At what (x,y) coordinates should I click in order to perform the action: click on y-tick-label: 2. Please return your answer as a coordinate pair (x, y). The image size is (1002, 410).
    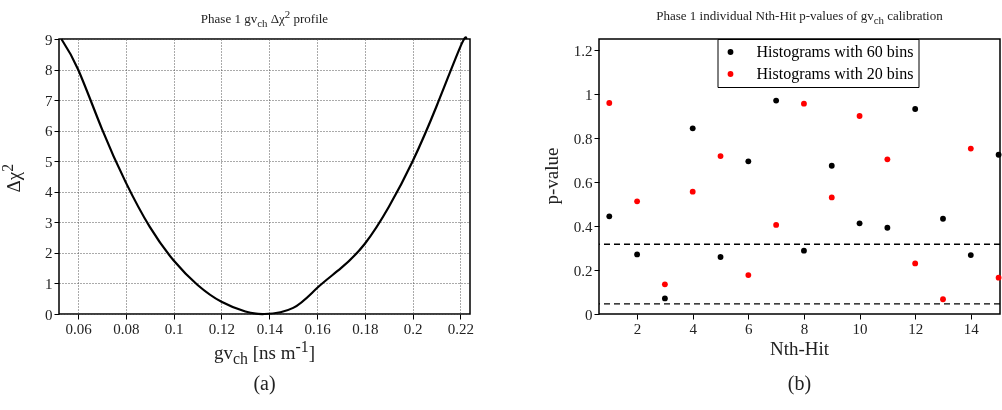
    Looking at the image, I should click on (49, 253).